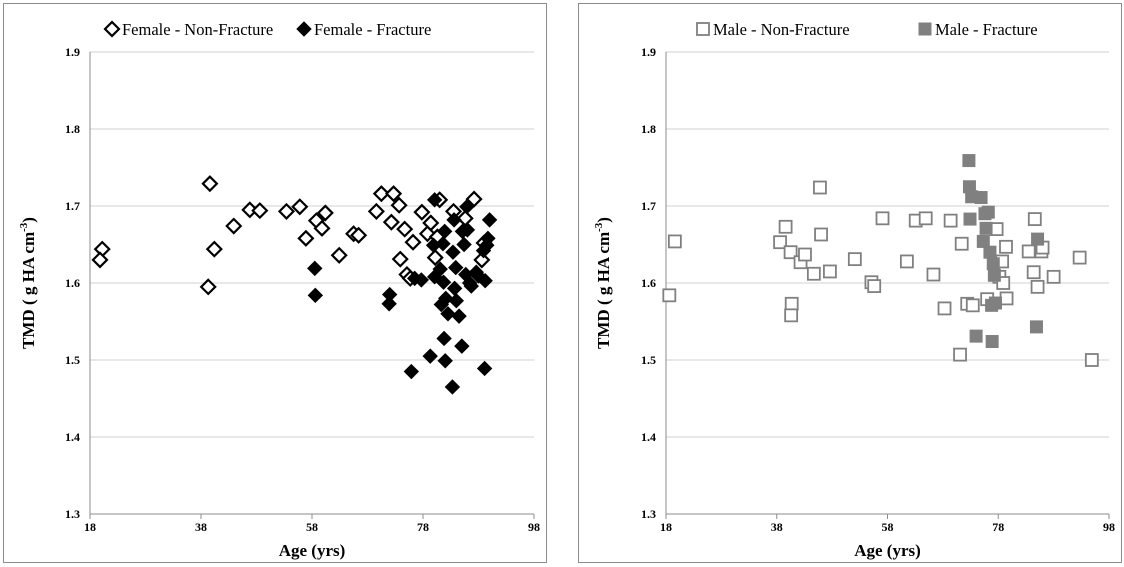 Image resolution: width=1124 pixels, height=567 pixels. What do you see at coordinates (372, 29) in the screenshot?
I see `legend-label: Female - Fracture` at bounding box center [372, 29].